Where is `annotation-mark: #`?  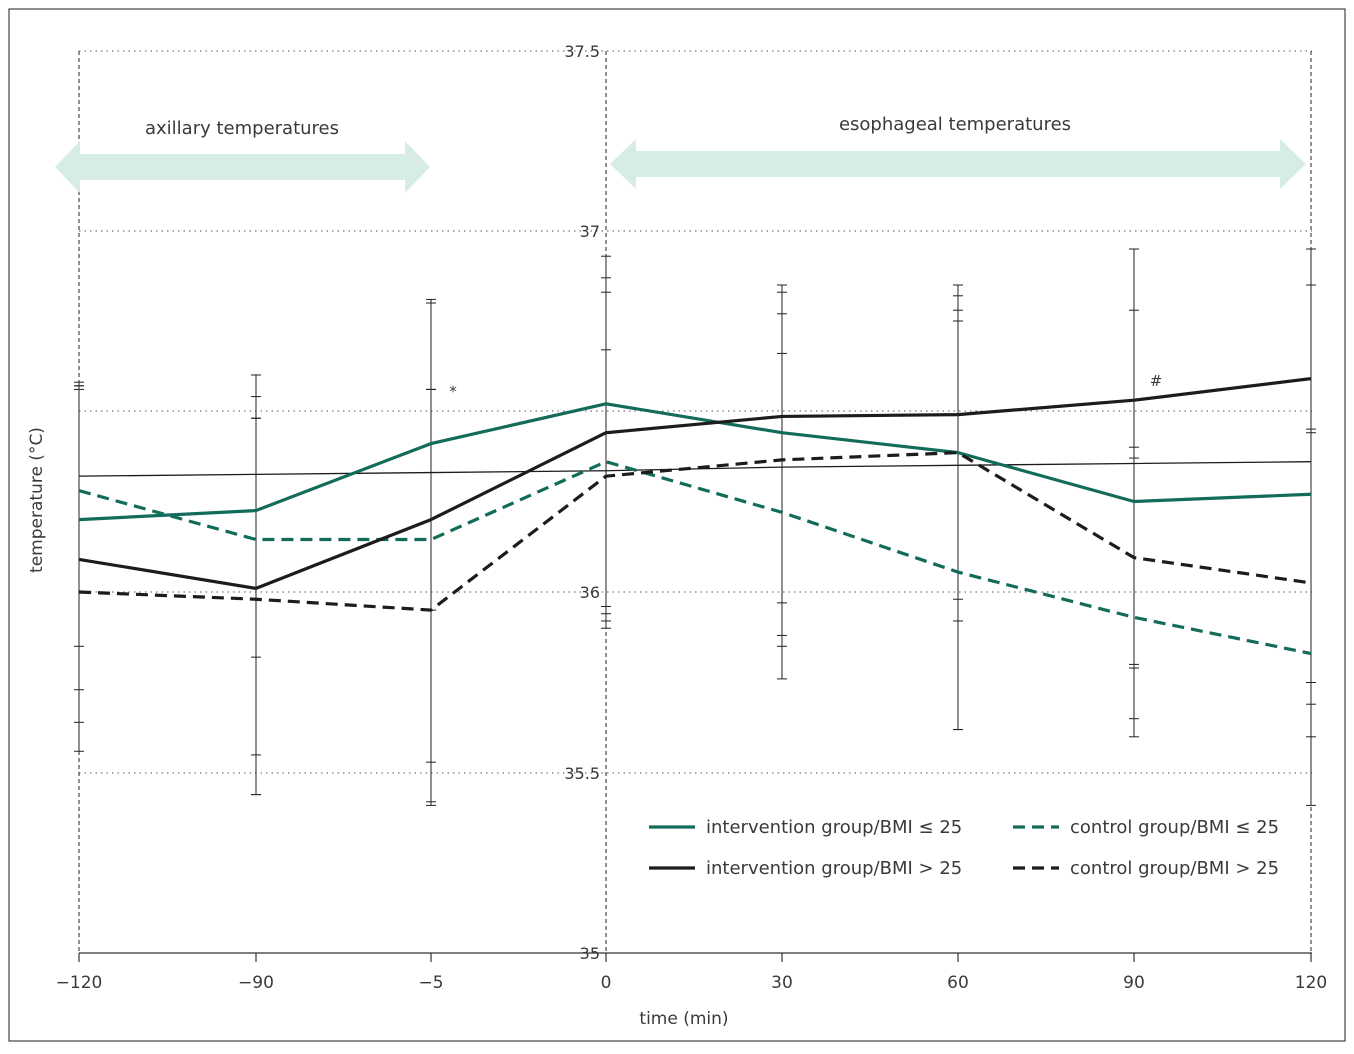 annotation-mark: # is located at coordinates (1156, 381).